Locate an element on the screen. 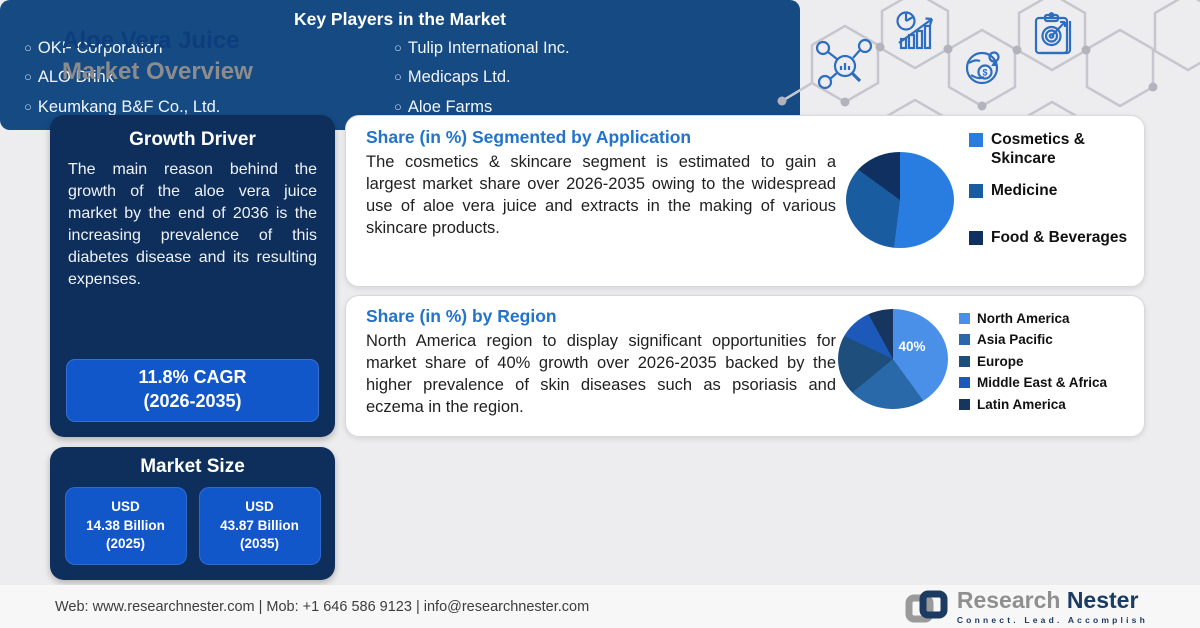 The image size is (1200, 628). logo-word-research: Research is located at coordinates (1008, 600).